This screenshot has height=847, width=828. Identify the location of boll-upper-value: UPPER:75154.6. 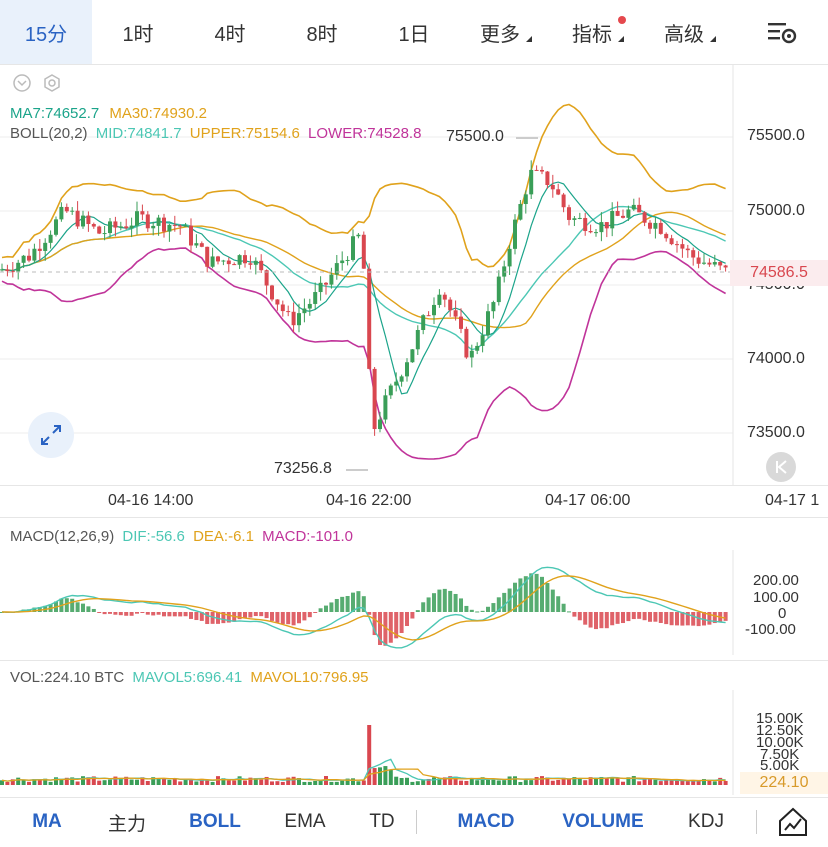
(244, 133).